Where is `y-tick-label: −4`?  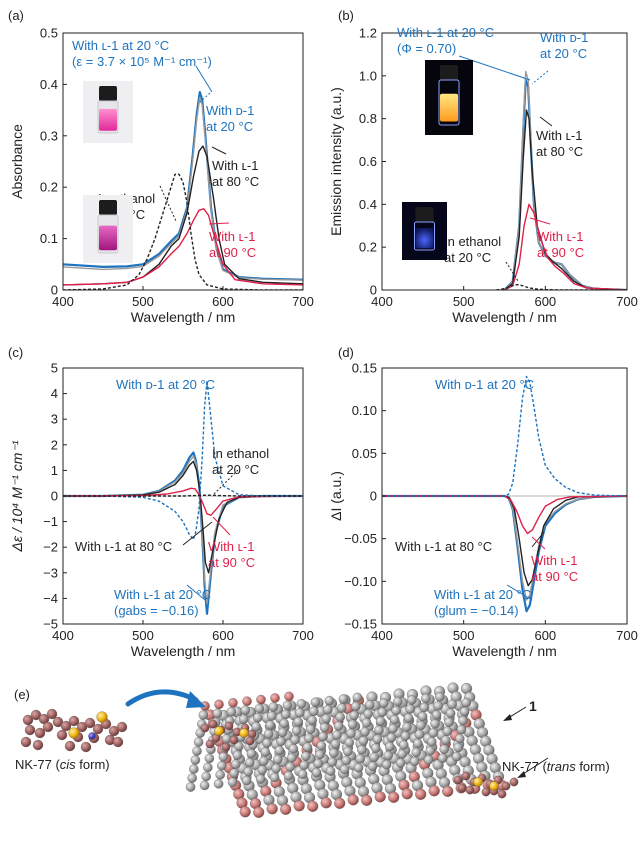 y-tick-label: −4 is located at coordinates (50, 598).